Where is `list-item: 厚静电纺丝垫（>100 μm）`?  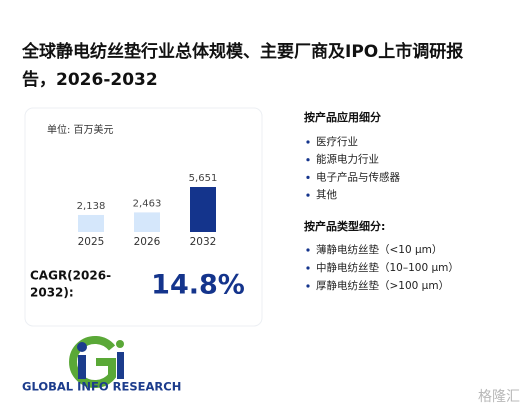
list-item: 厚静电纺丝垫（>100 μm） is located at coordinates (382, 285).